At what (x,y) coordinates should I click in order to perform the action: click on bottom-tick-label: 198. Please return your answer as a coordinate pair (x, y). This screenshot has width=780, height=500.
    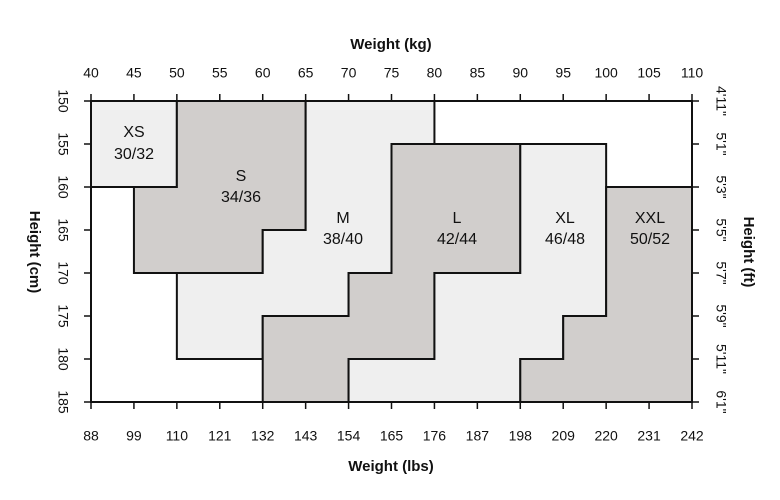
    Looking at the image, I should click on (521, 436).